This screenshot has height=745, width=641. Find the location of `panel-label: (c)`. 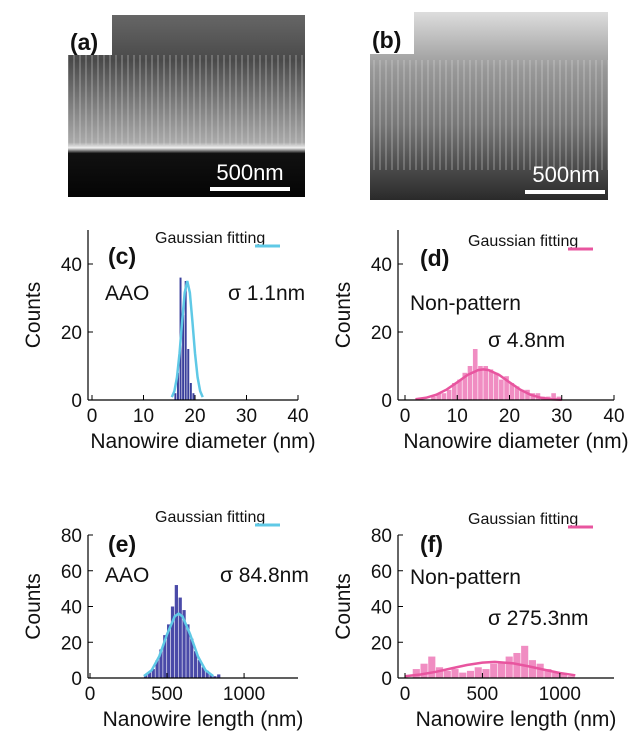

panel-label: (c) is located at coordinates (122, 256).